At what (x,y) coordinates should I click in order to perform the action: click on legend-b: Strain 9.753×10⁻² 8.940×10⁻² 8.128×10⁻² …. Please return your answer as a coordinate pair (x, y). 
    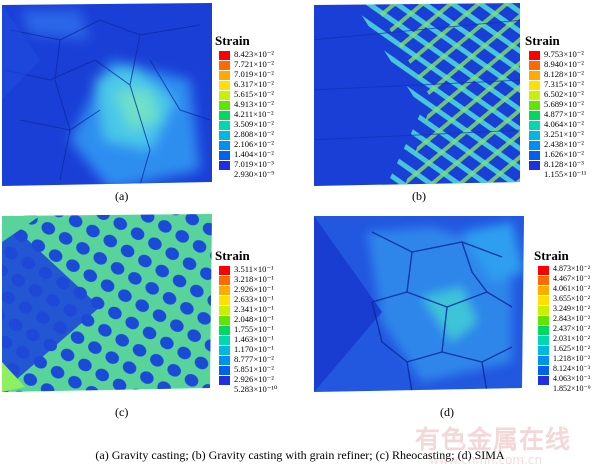
    Looking at the image, I should click on (562, 108).